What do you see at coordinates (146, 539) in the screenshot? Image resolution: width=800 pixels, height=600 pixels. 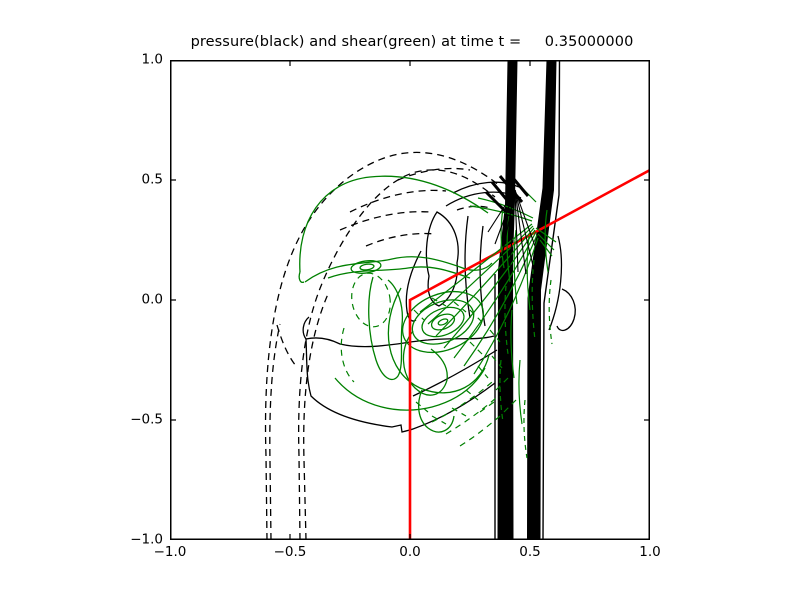 I see `y-tick-label: −1.0` at bounding box center [146, 539].